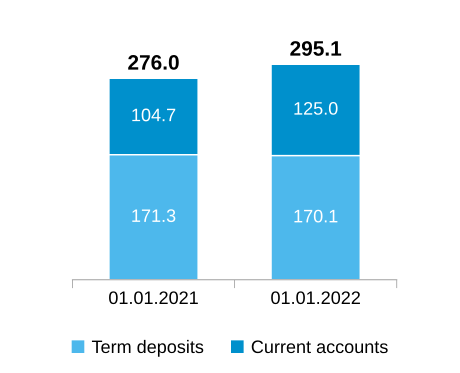 Image resolution: width=460 pixels, height=373 pixels. What do you see at coordinates (316, 48) in the screenshot?
I see `total-label: 295.1` at bounding box center [316, 48].